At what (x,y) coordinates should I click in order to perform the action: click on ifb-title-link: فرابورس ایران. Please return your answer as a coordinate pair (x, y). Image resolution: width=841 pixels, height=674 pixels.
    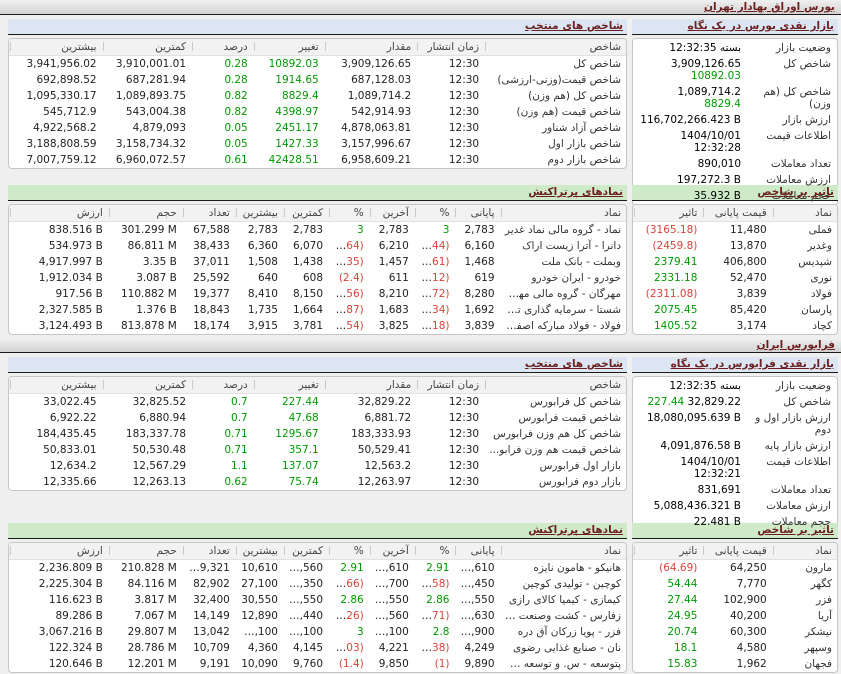
    Looking at the image, I should click on (795, 345).